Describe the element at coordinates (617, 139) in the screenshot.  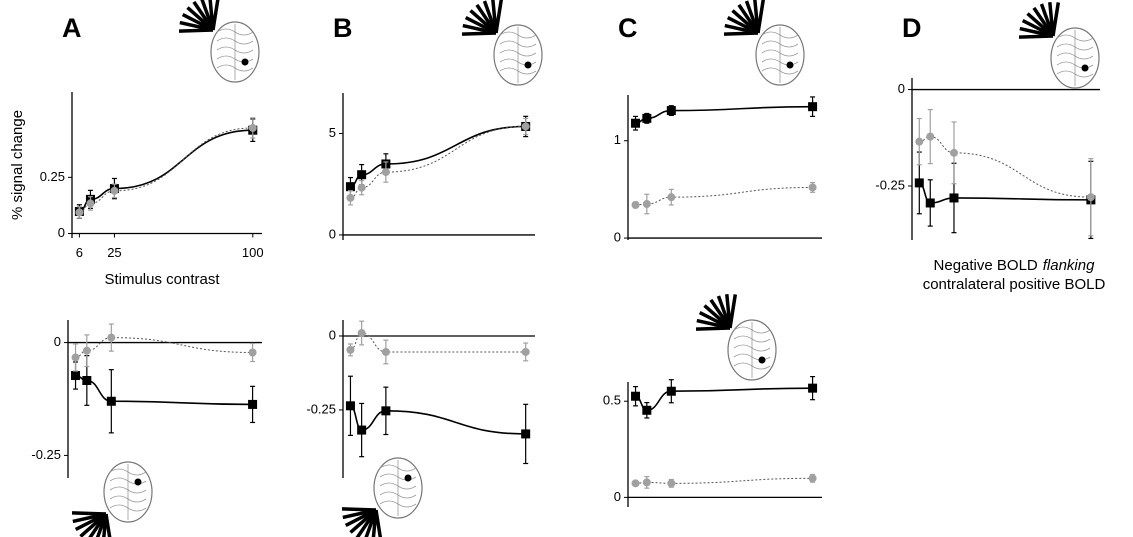
I see `y-tick-label: 1` at that location.